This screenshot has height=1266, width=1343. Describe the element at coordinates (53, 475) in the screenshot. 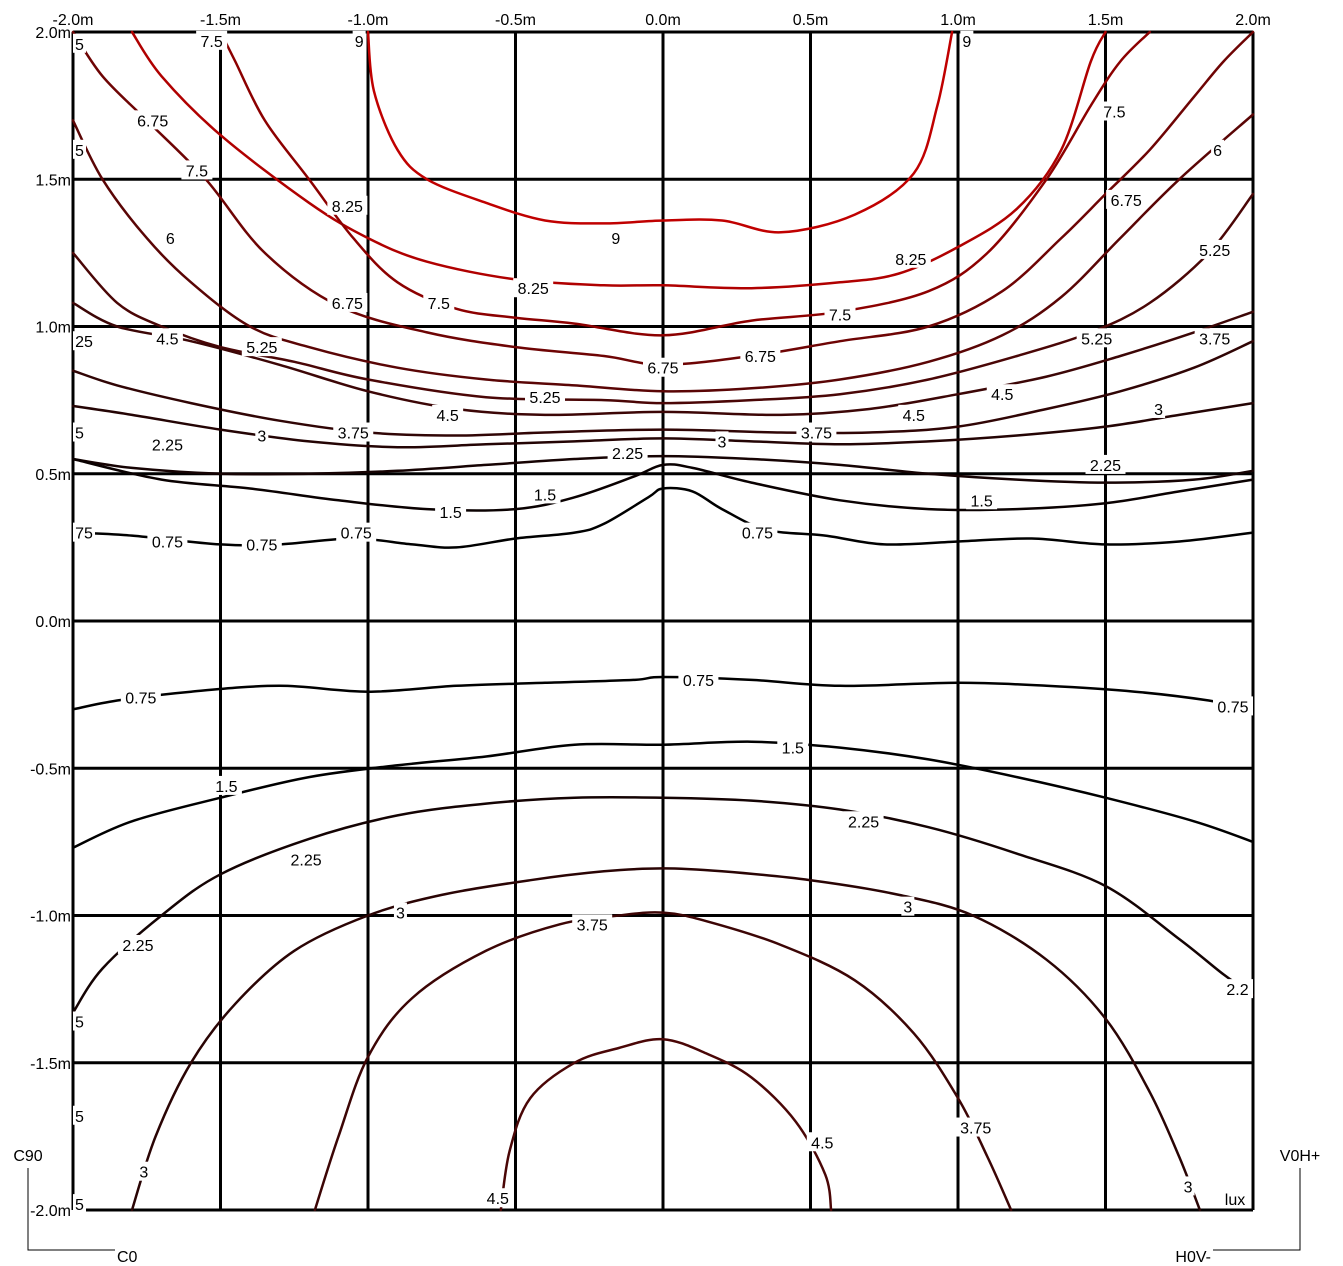

I see `y-tick-label: 0.5m` at that location.